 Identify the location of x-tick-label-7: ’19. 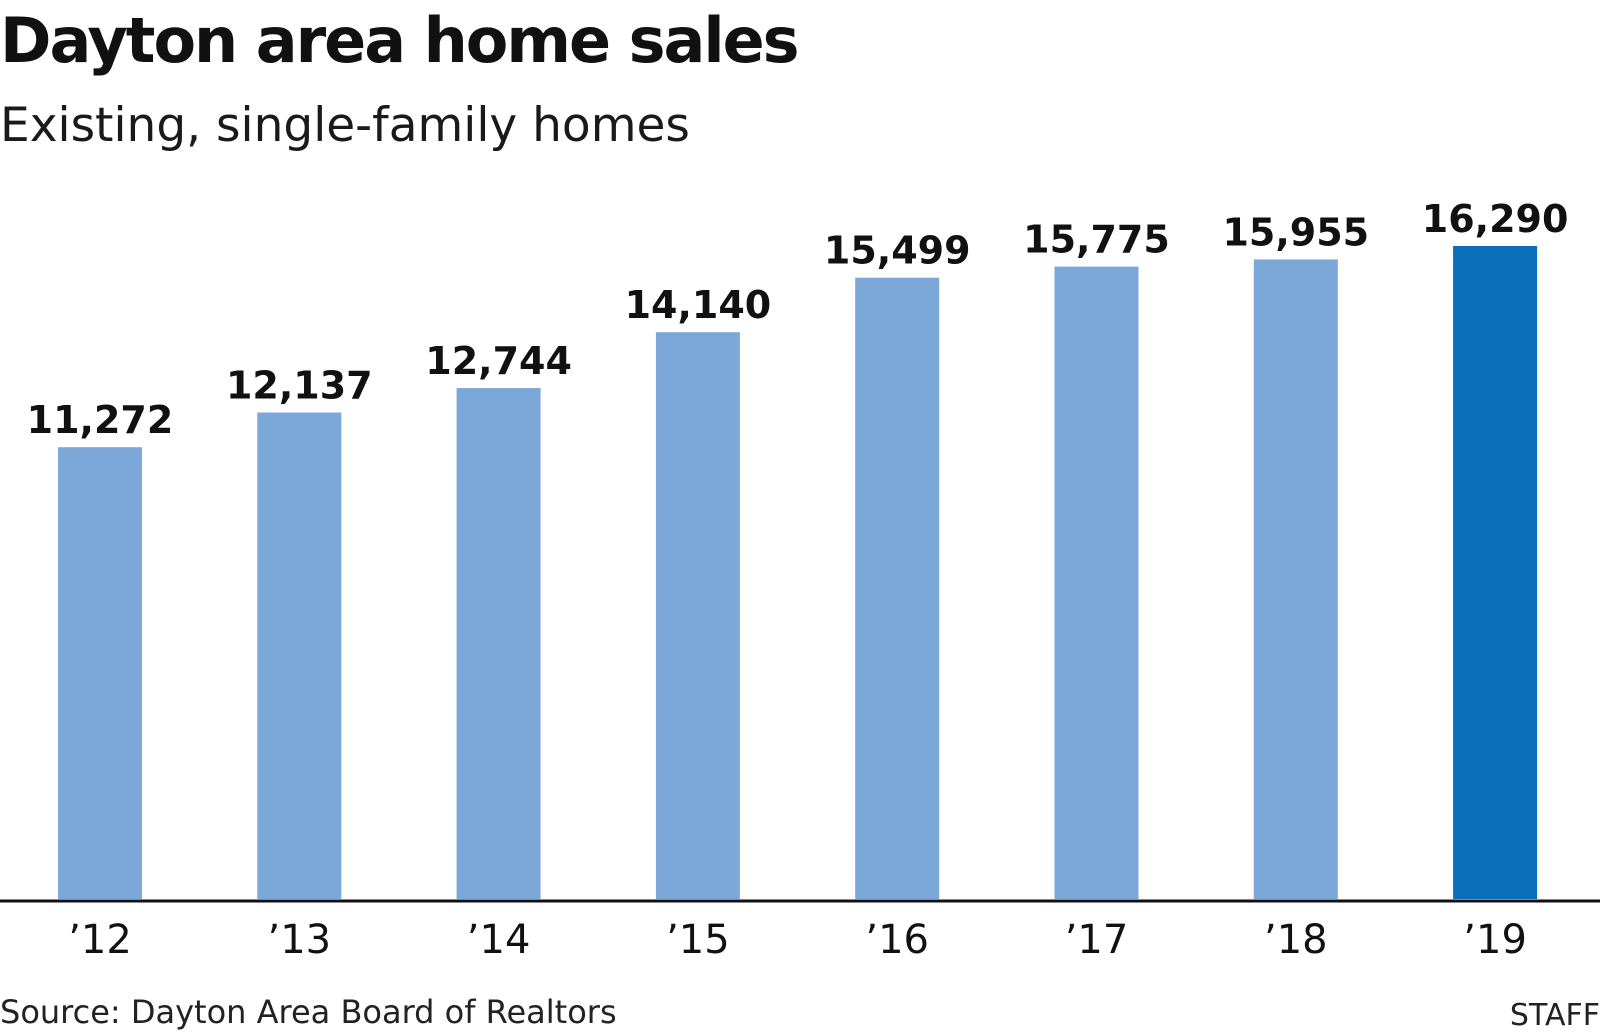
(1495, 940).